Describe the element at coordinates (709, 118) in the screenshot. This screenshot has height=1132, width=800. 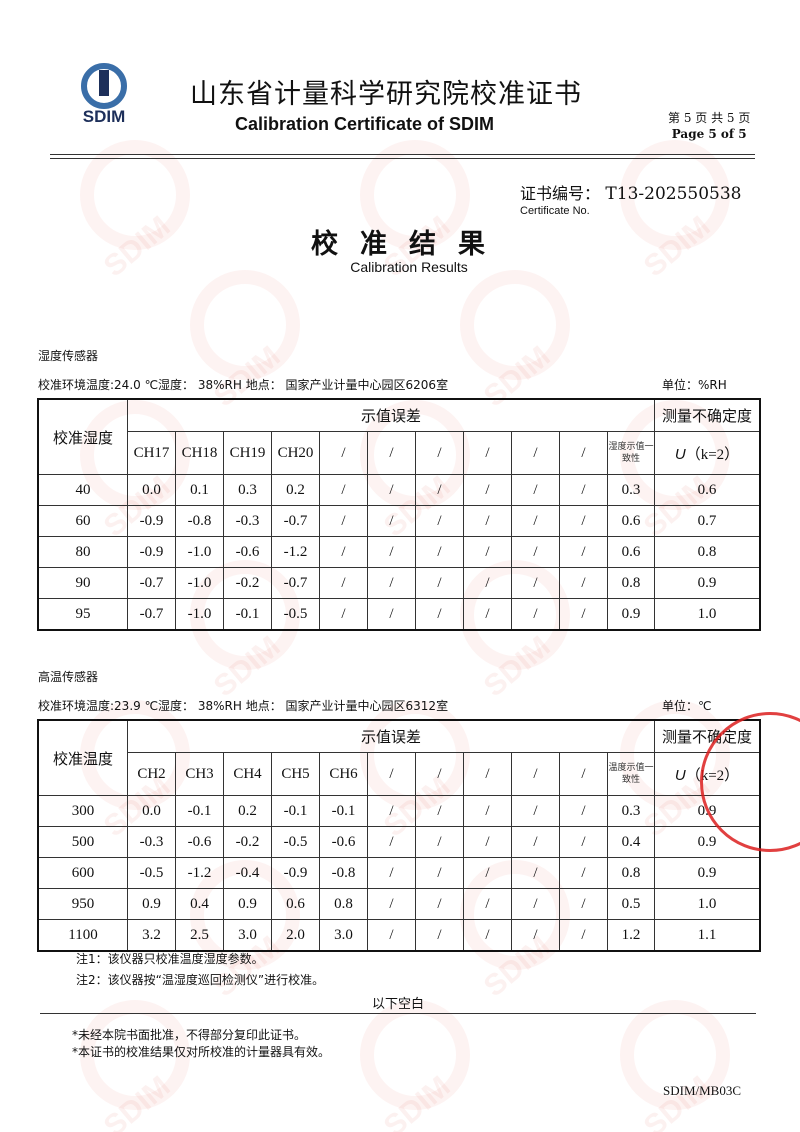
I see `page-cn: 第 5 页 共 5 页` at that location.